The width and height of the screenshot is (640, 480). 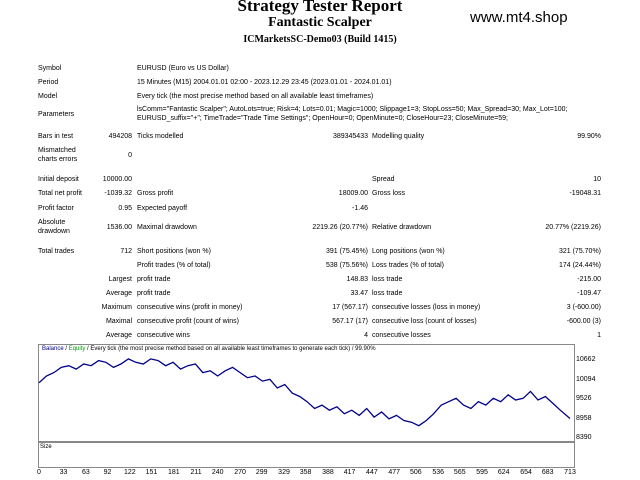 What do you see at coordinates (119, 227) in the screenshot?
I see `absdd-value: 1536.00` at bounding box center [119, 227].